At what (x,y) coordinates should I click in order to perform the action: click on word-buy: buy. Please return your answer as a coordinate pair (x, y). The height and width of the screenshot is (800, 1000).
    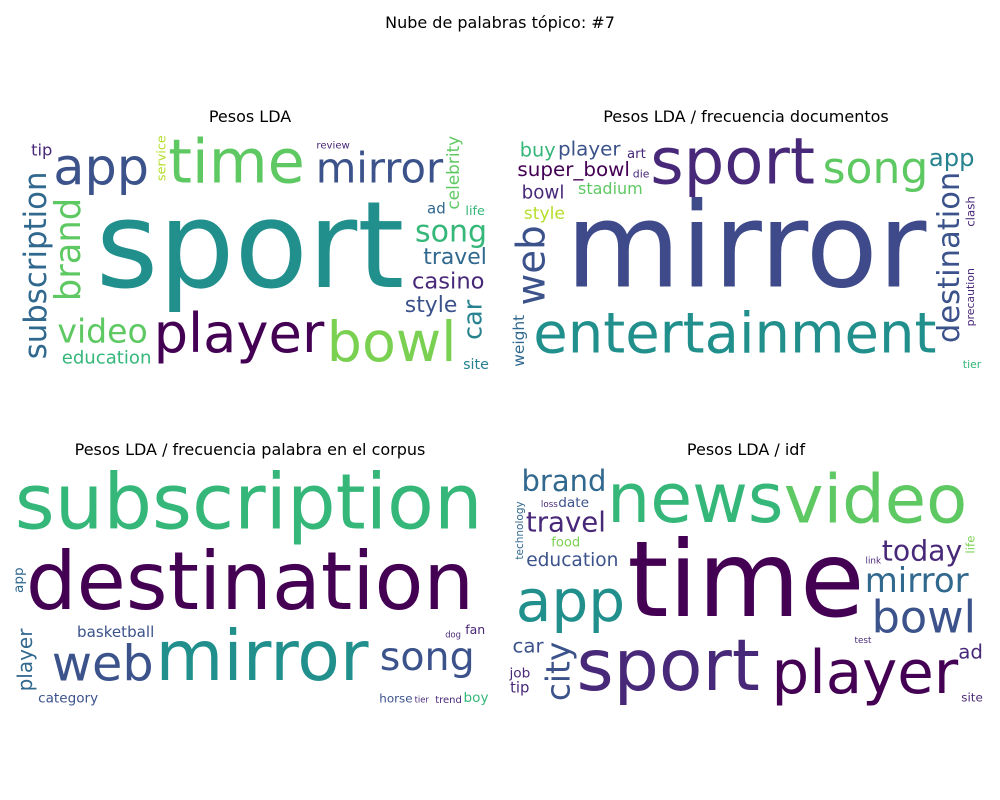
    Looking at the image, I should click on (538, 149).